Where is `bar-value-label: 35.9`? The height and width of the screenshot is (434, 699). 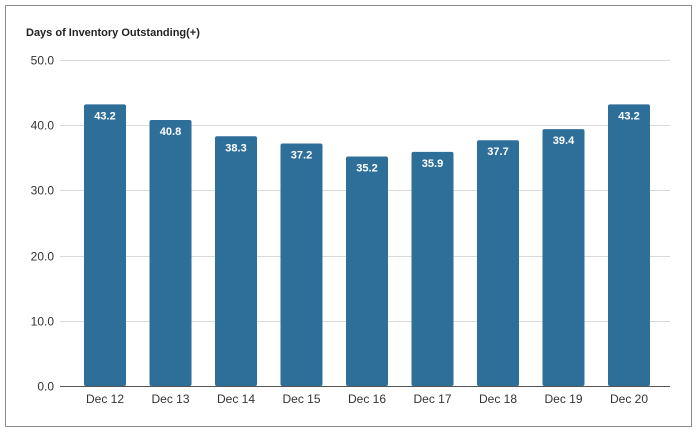
bar-value-label: 35.9 is located at coordinates (432, 164).